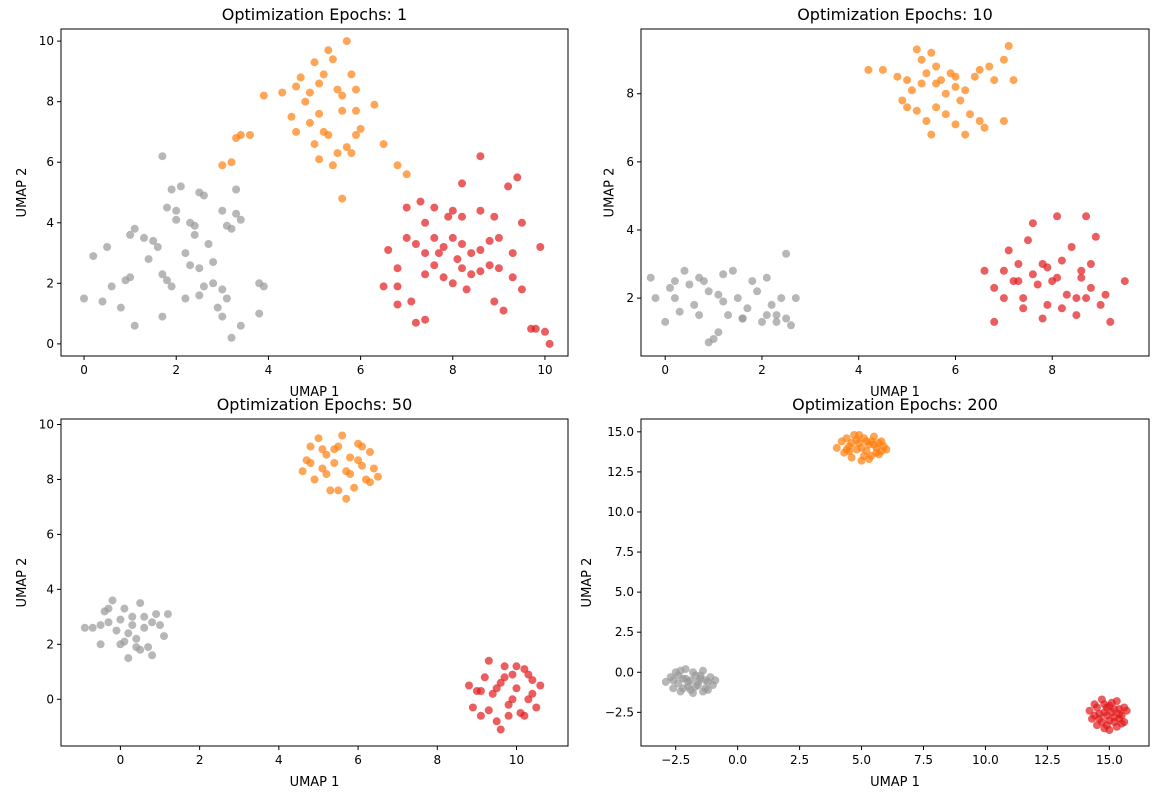 The image size is (1164, 793). I want to click on y-tick-label: −2.5, so click(619, 712).